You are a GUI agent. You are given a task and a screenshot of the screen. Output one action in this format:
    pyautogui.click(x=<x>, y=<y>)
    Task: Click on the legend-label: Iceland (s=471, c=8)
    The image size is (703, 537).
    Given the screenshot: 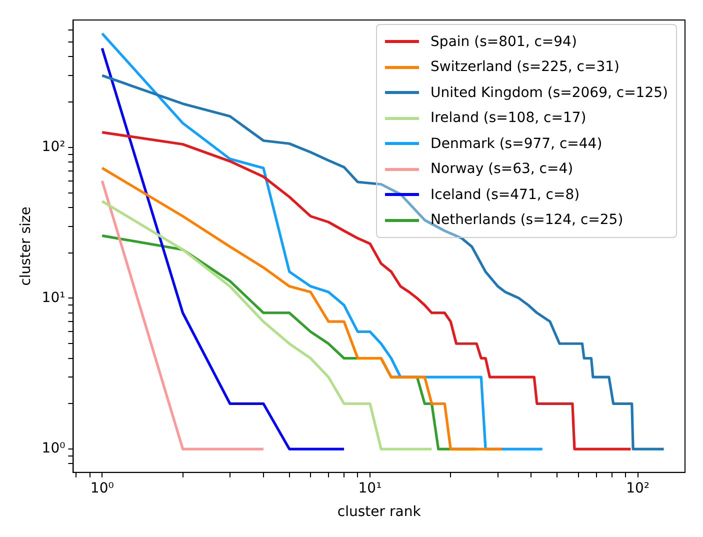 What is the action you would take?
    pyautogui.click(x=505, y=194)
    